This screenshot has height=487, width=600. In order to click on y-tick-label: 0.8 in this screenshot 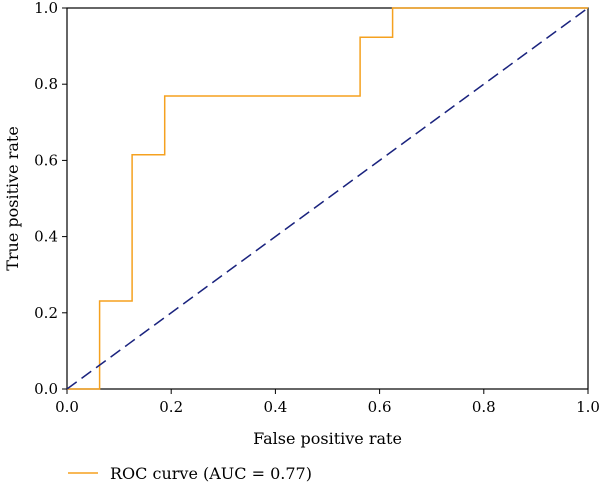, I will do `click(46, 84)`.